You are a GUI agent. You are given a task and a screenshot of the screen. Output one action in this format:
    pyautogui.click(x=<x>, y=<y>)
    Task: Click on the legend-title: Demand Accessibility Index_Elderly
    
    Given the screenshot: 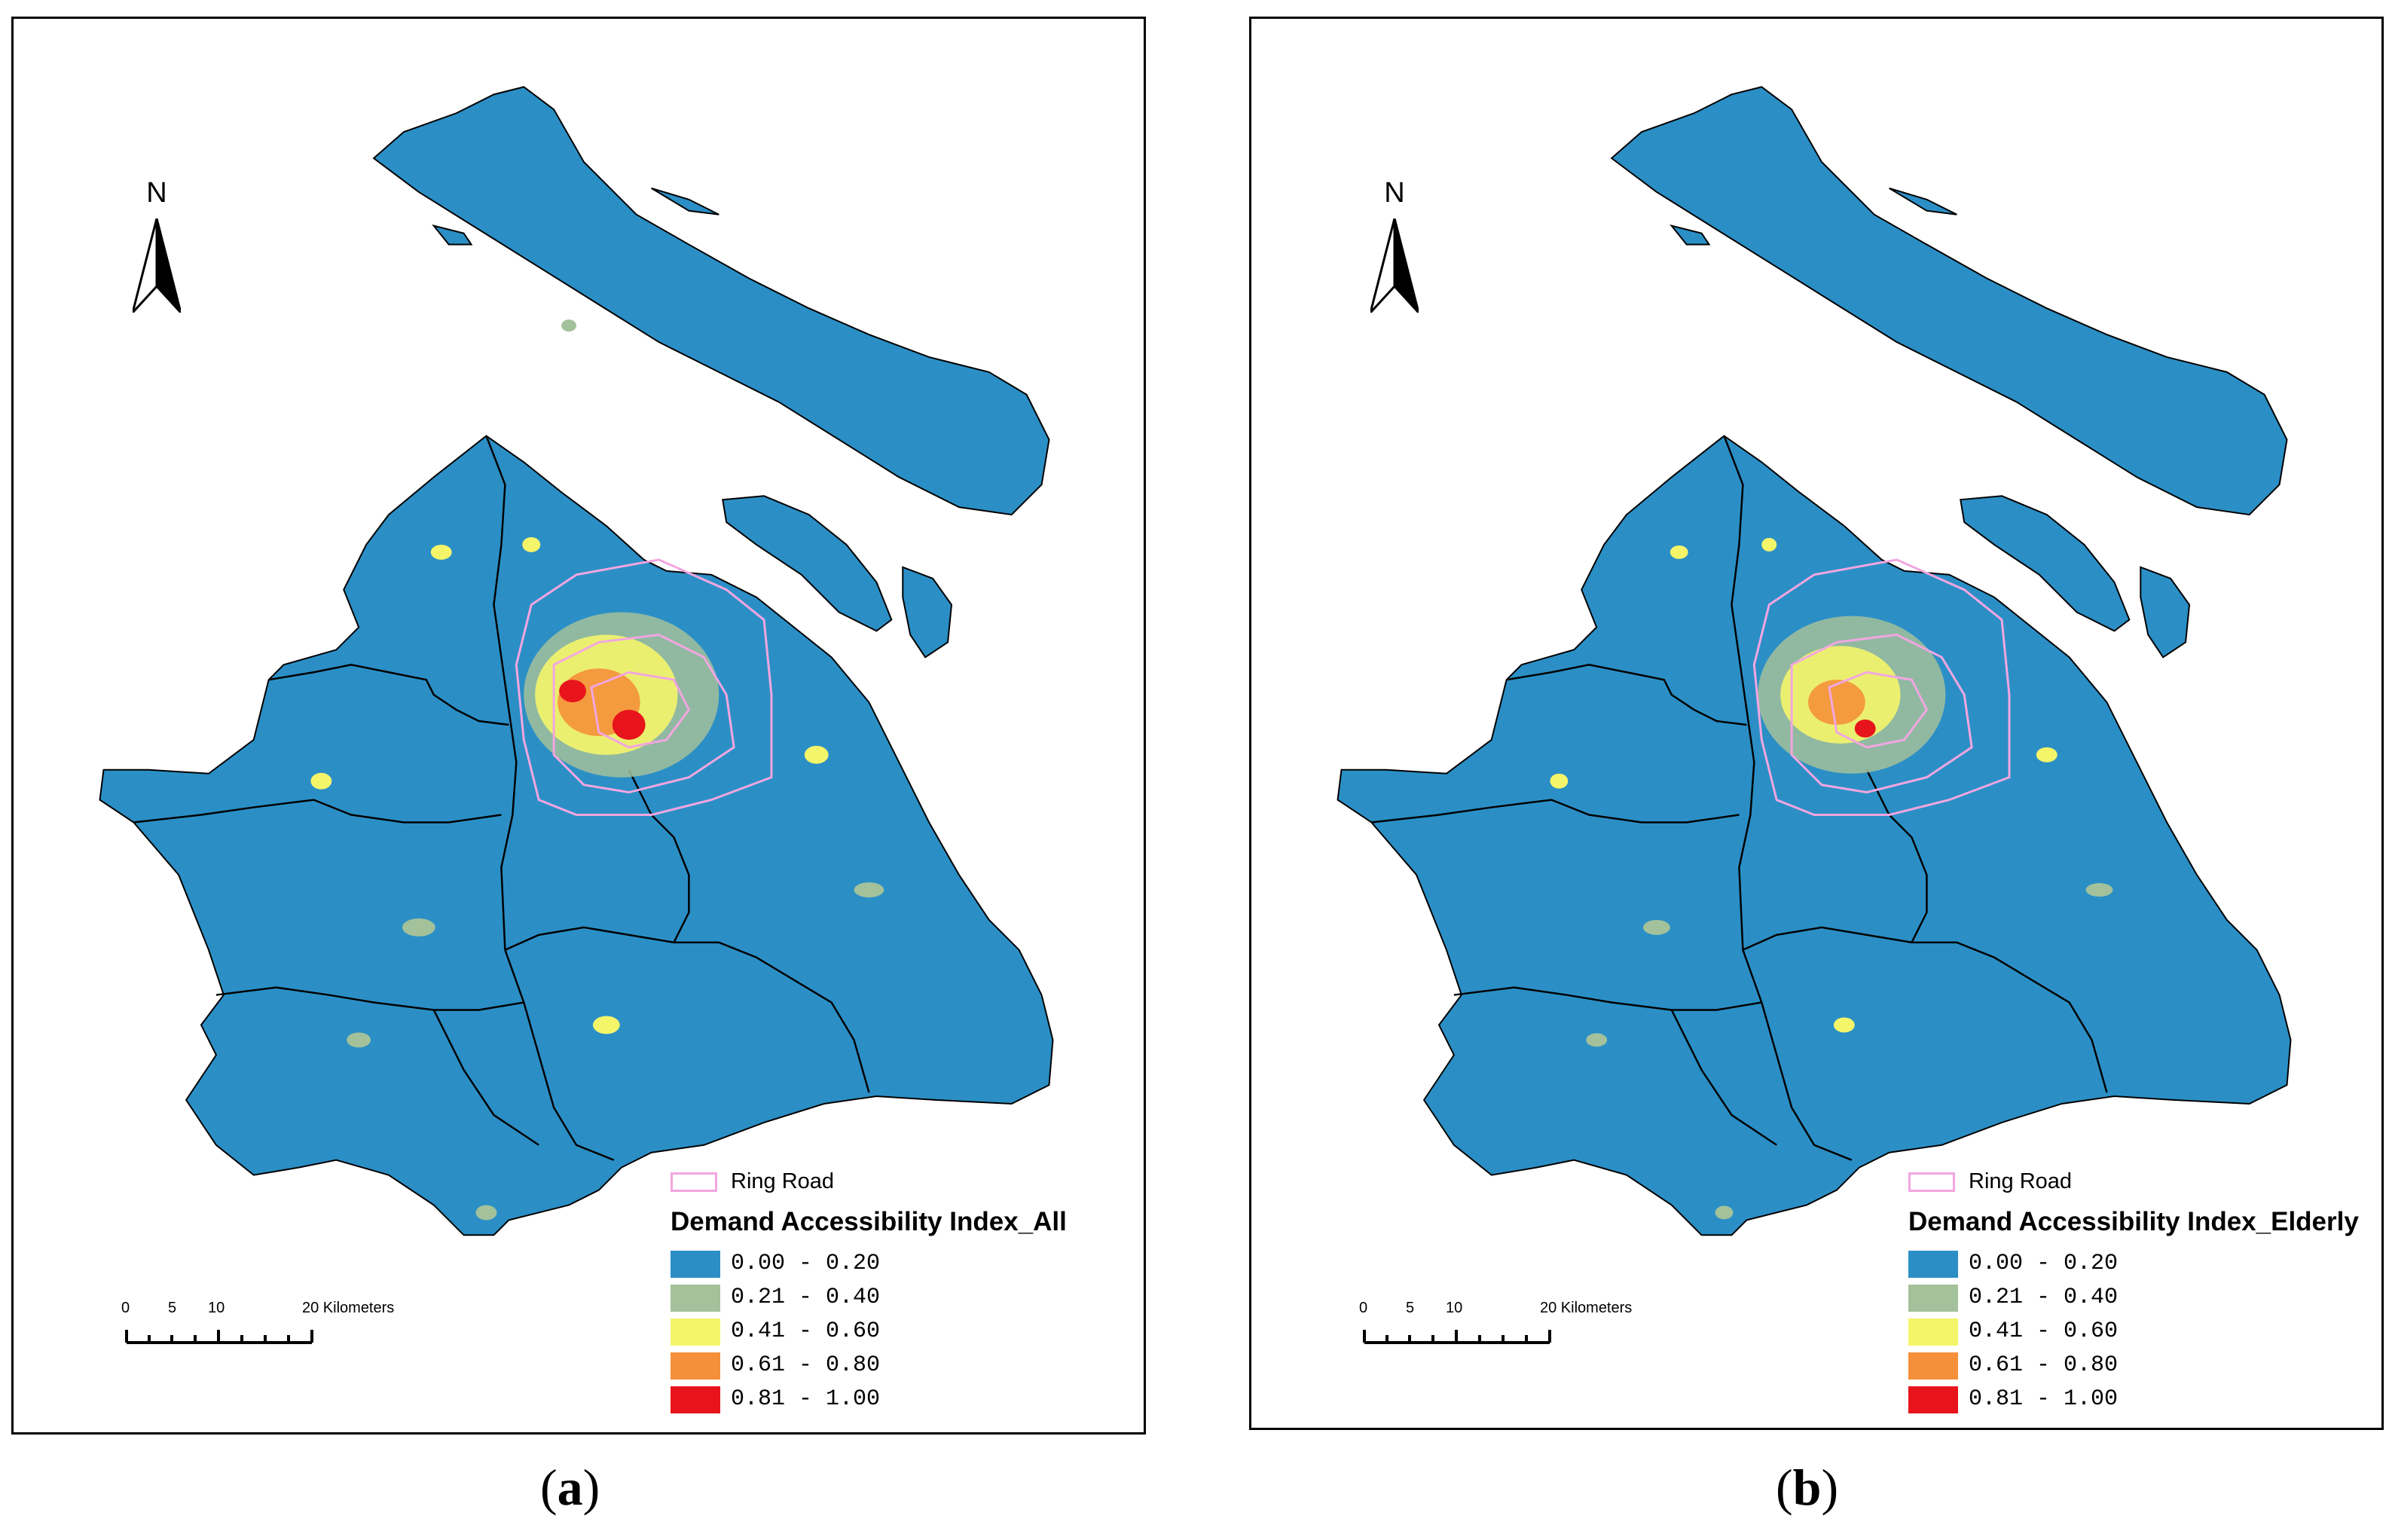 What is the action you would take?
    pyautogui.click(x=2133, y=1222)
    